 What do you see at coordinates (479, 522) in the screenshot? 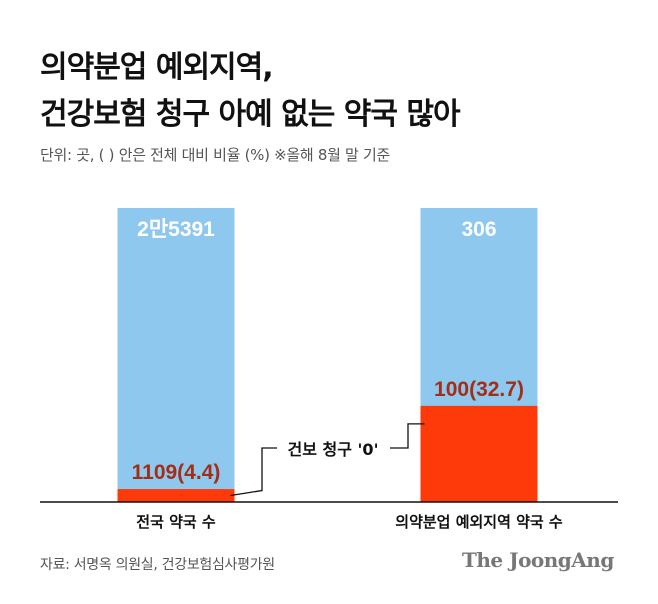
I see `category-label-exempt: 의약분업 예외지역 약국 수` at bounding box center [479, 522].